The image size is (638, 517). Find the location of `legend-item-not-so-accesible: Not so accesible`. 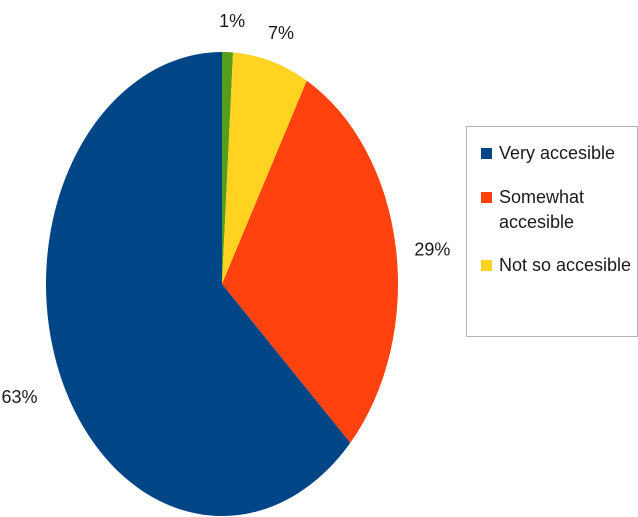

legend-item-not-so-accesible: Not so accesible is located at coordinates (559, 265).